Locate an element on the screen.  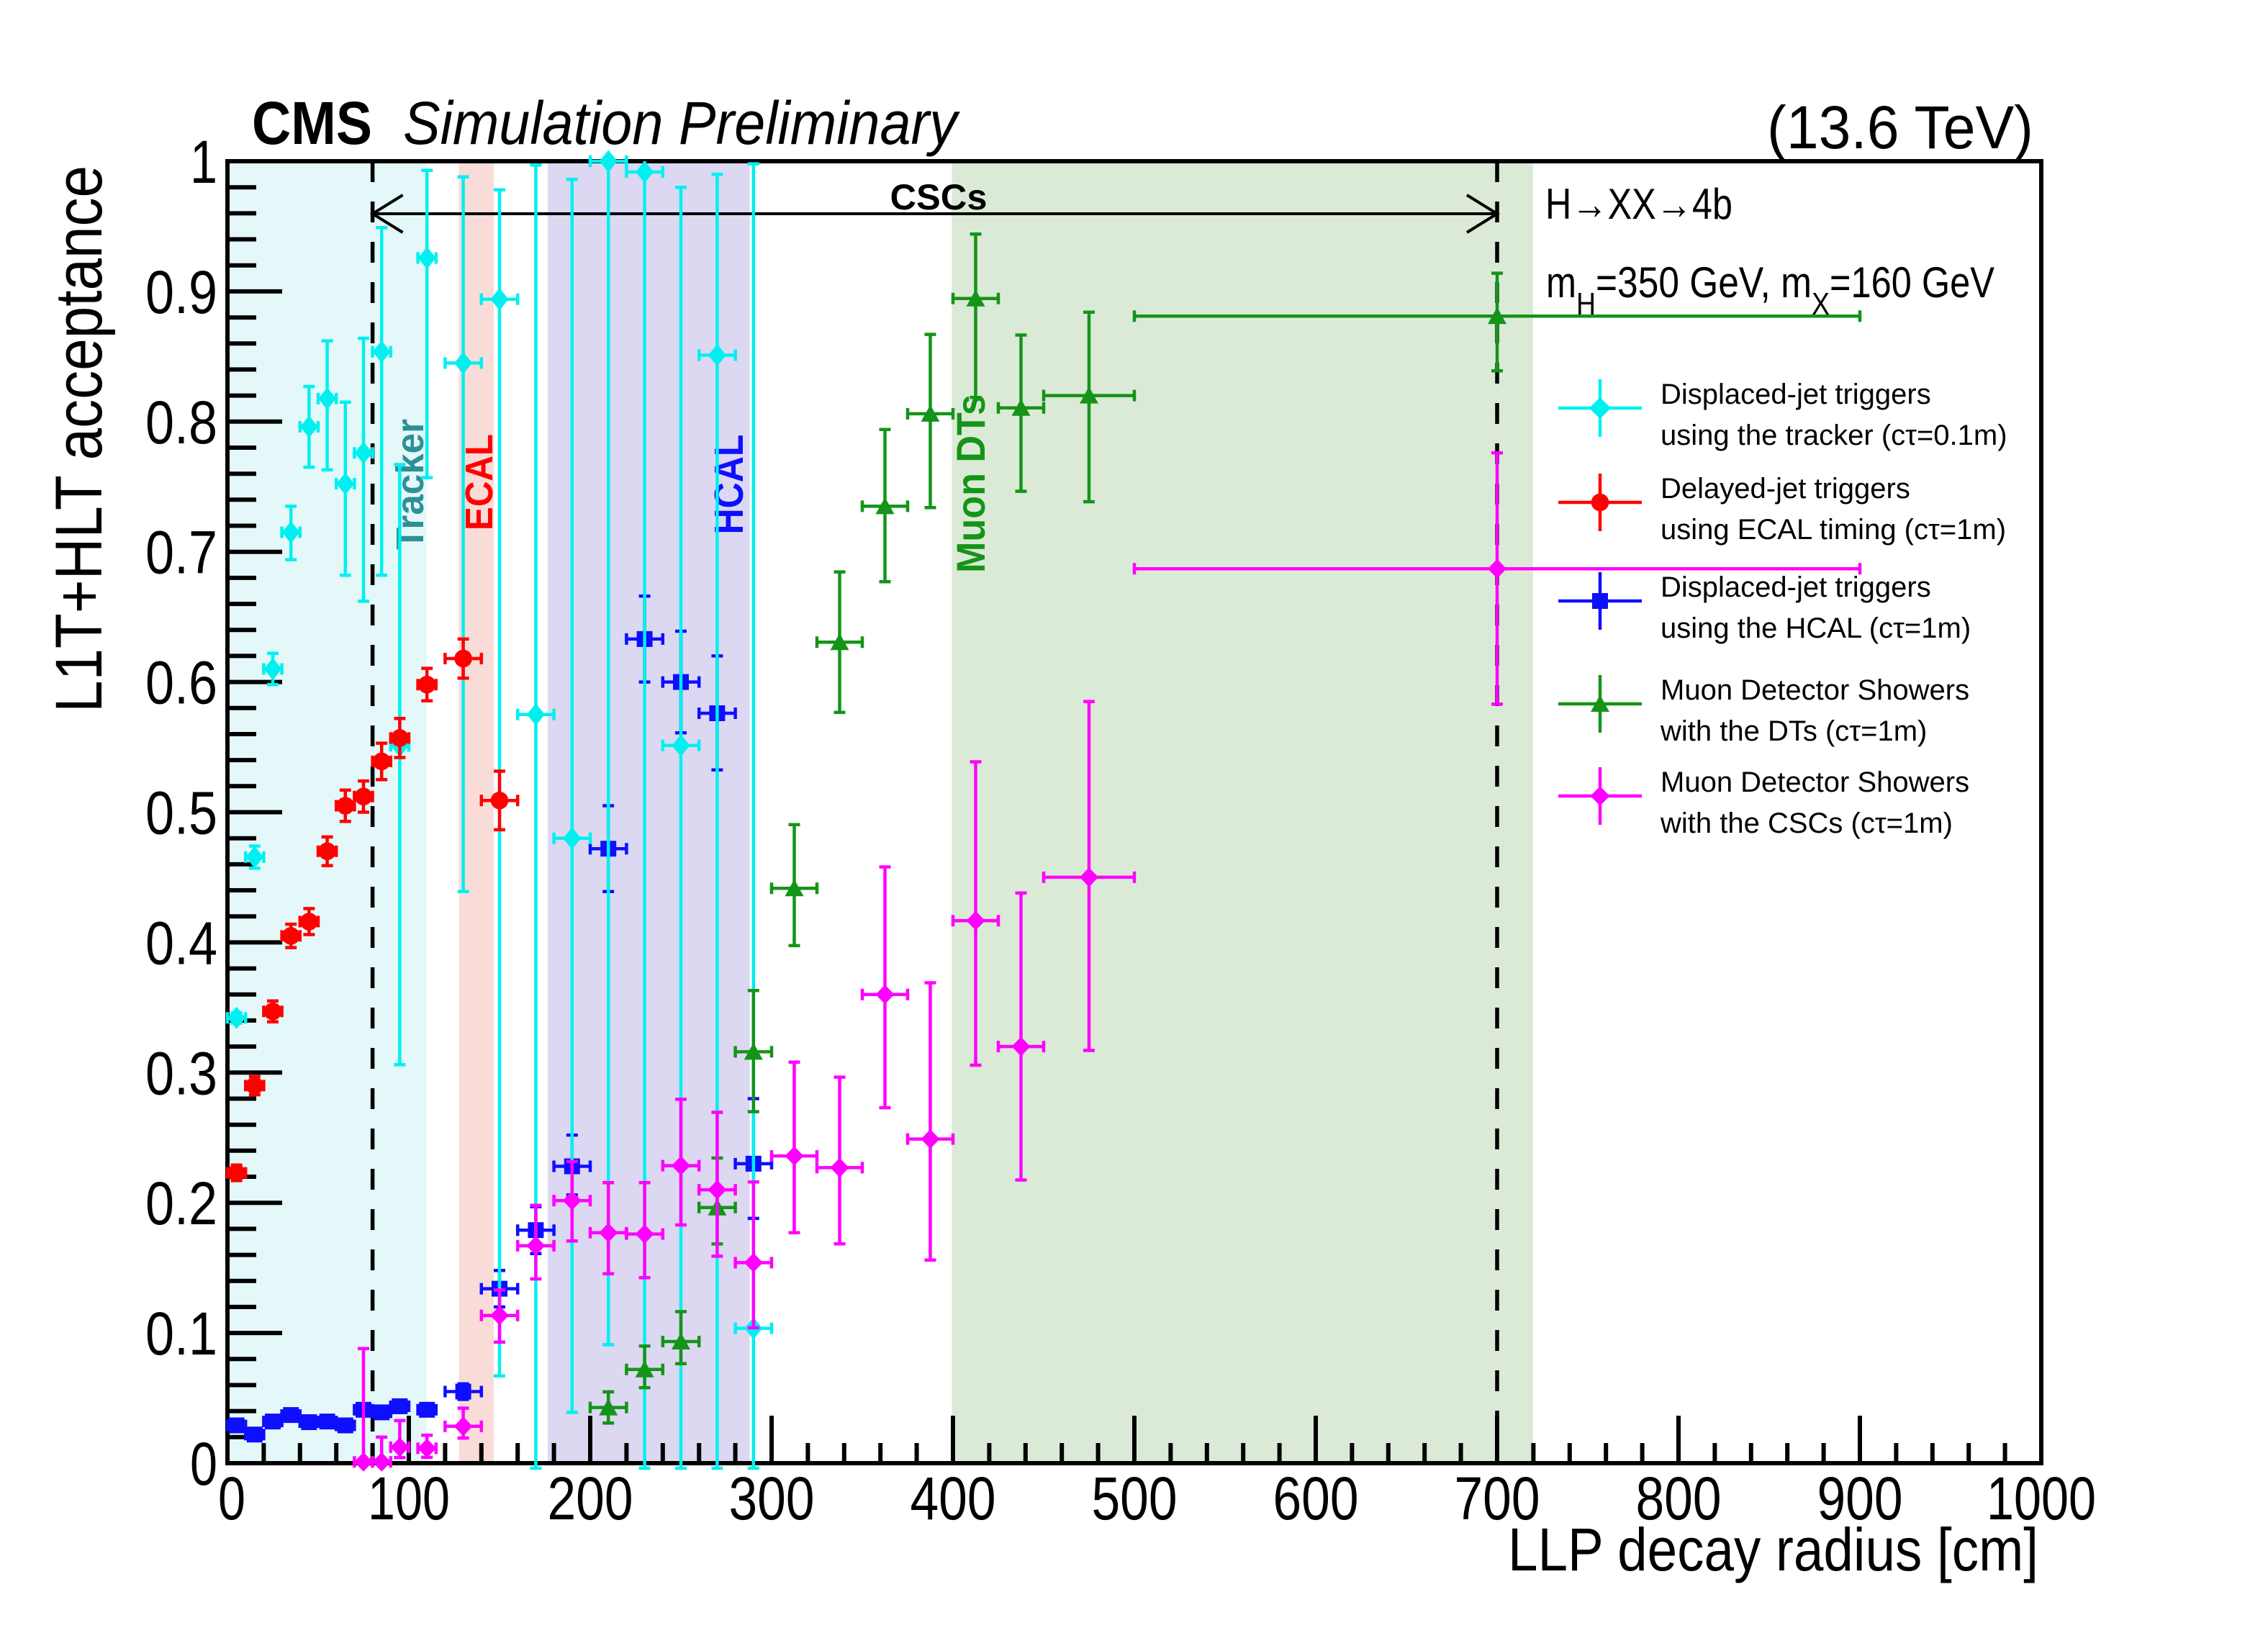
svg-text: Muon DTs is located at coordinates (970, 483).